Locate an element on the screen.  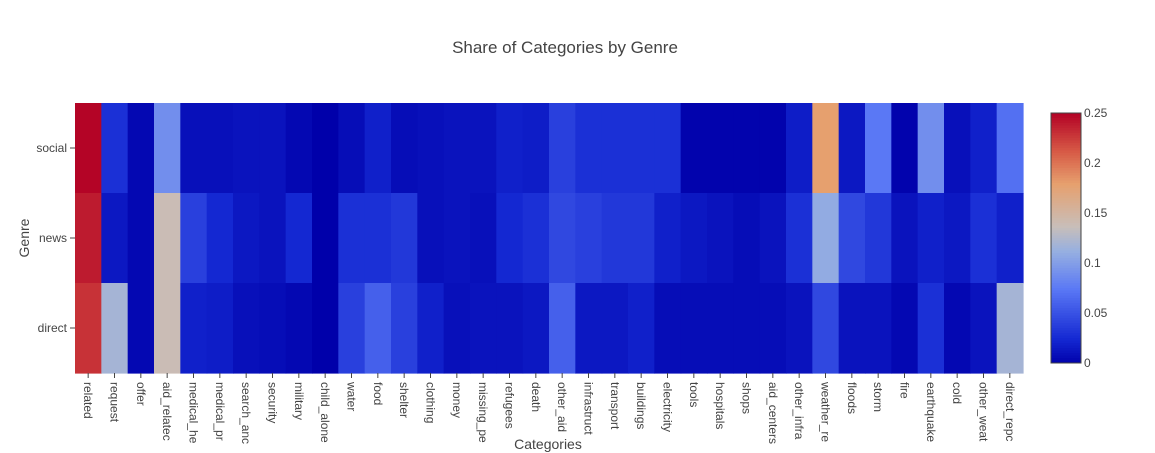
x-tick-label: storm is located at coordinates (878, 397).